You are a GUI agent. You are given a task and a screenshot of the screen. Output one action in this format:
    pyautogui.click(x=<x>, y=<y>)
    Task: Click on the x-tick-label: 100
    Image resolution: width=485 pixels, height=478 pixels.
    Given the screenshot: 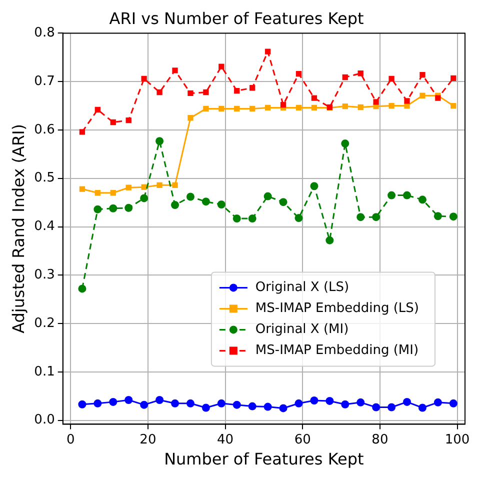 What is the action you would take?
    pyautogui.click(x=457, y=440)
    